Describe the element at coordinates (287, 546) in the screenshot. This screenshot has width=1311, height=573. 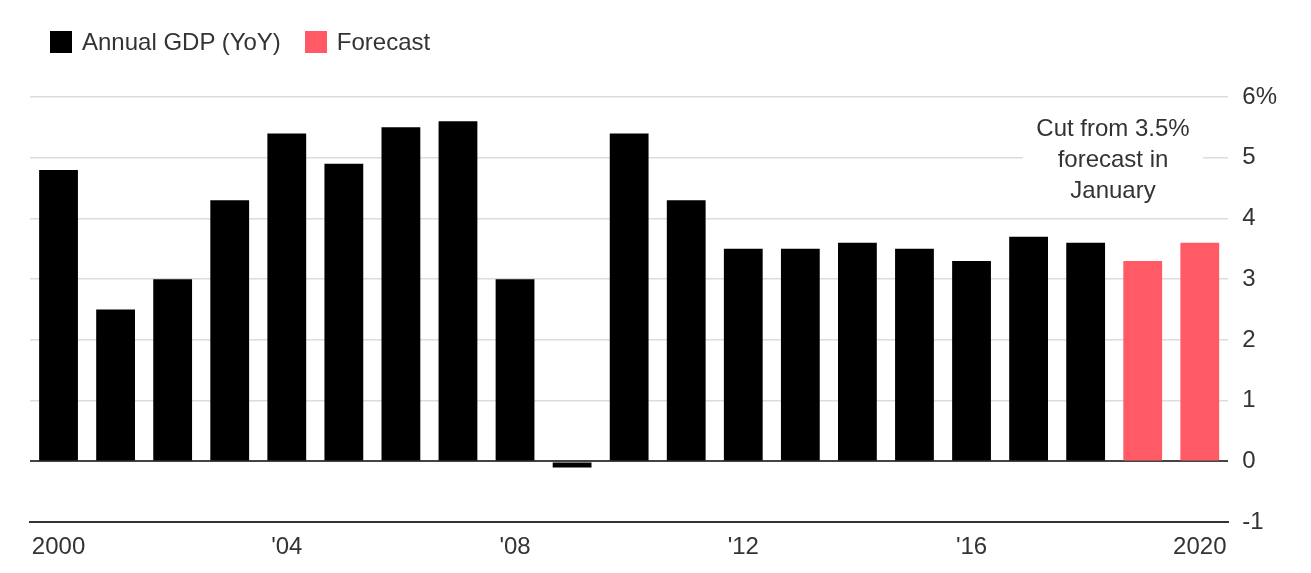
I see `x-tick-label: '04` at that location.